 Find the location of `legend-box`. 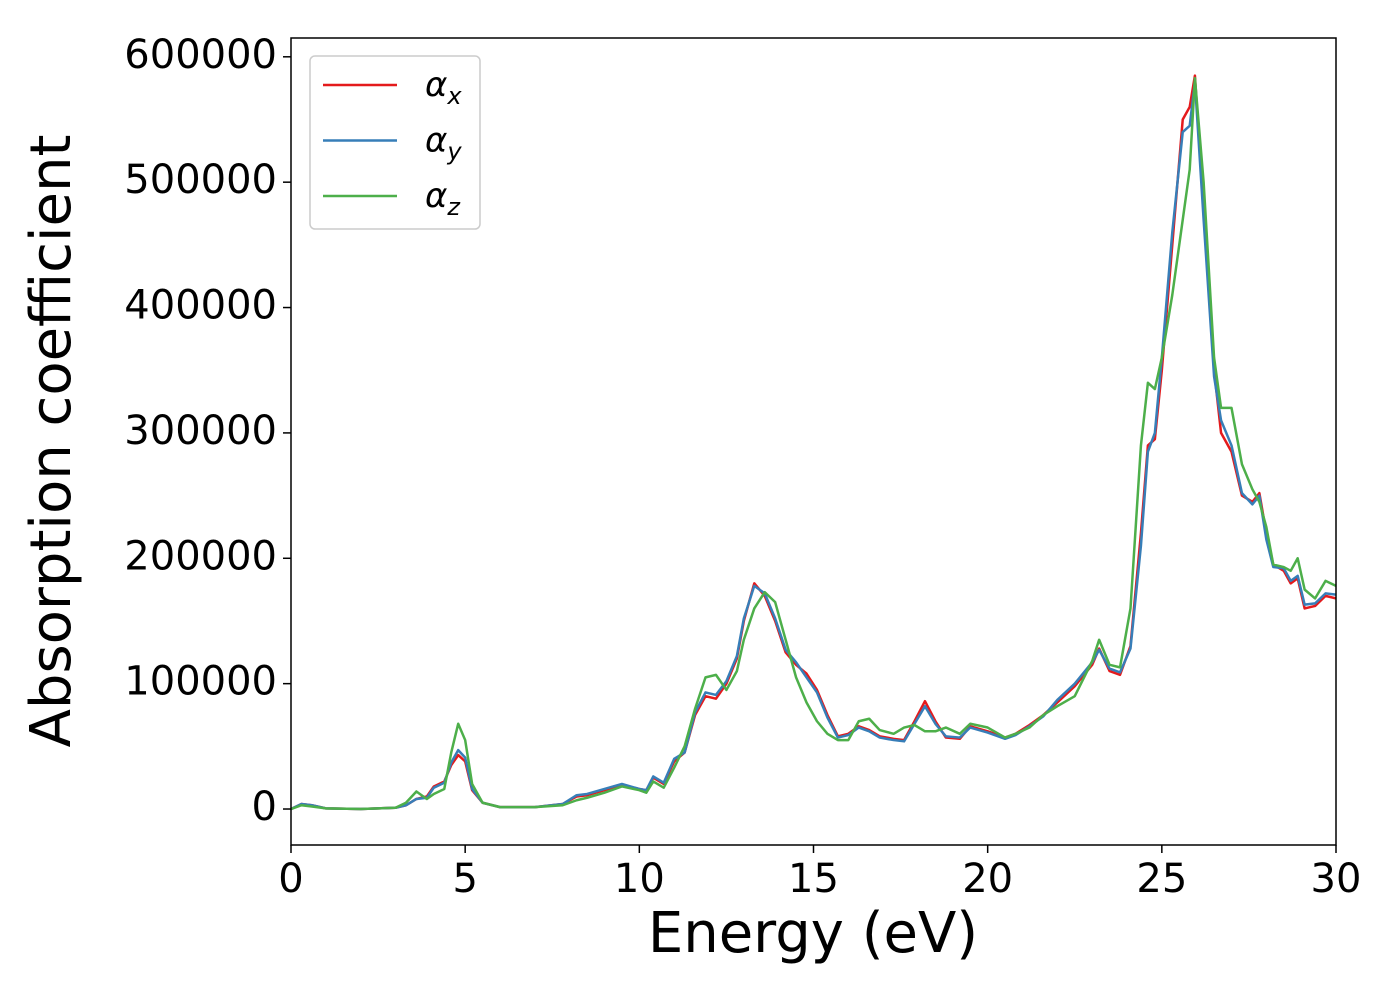

legend-box is located at coordinates (395, 142).